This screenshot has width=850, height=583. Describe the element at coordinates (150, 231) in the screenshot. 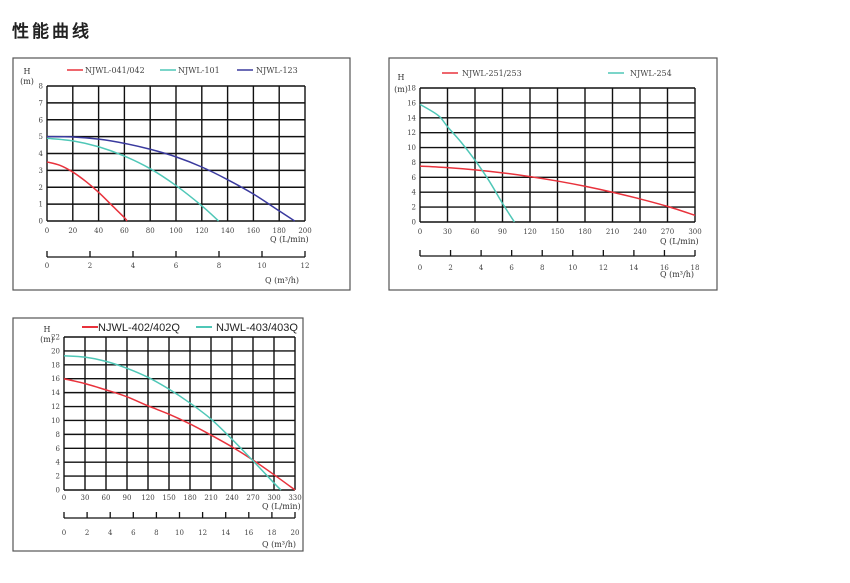

I see `x-tick-label: 80` at that location.